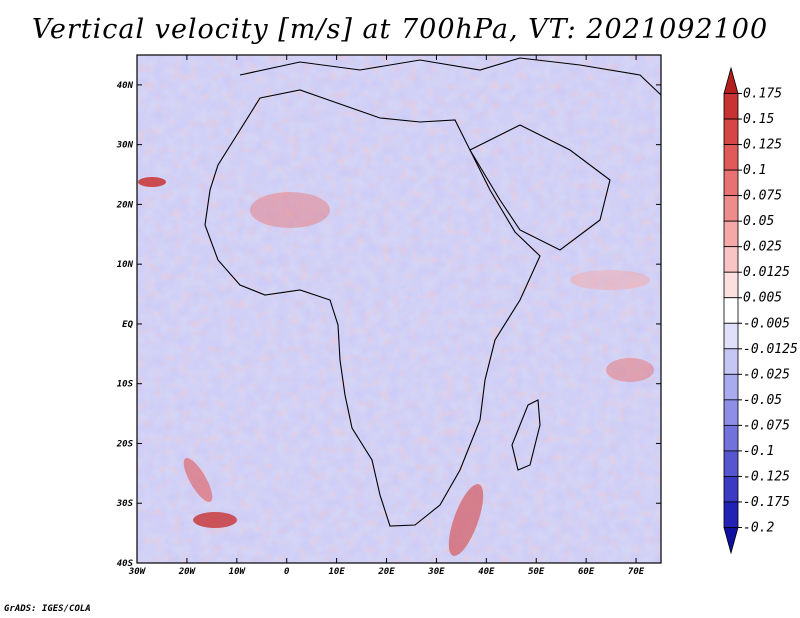  I want to click on lat-tick-label: 10S, so click(125, 385).